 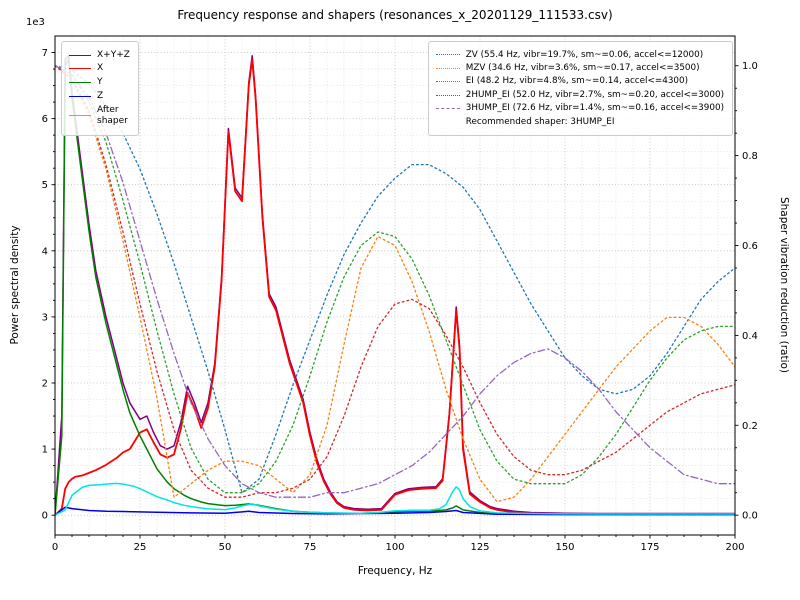 I want to click on legend-item: X+Y+Z, so click(x=99, y=55).